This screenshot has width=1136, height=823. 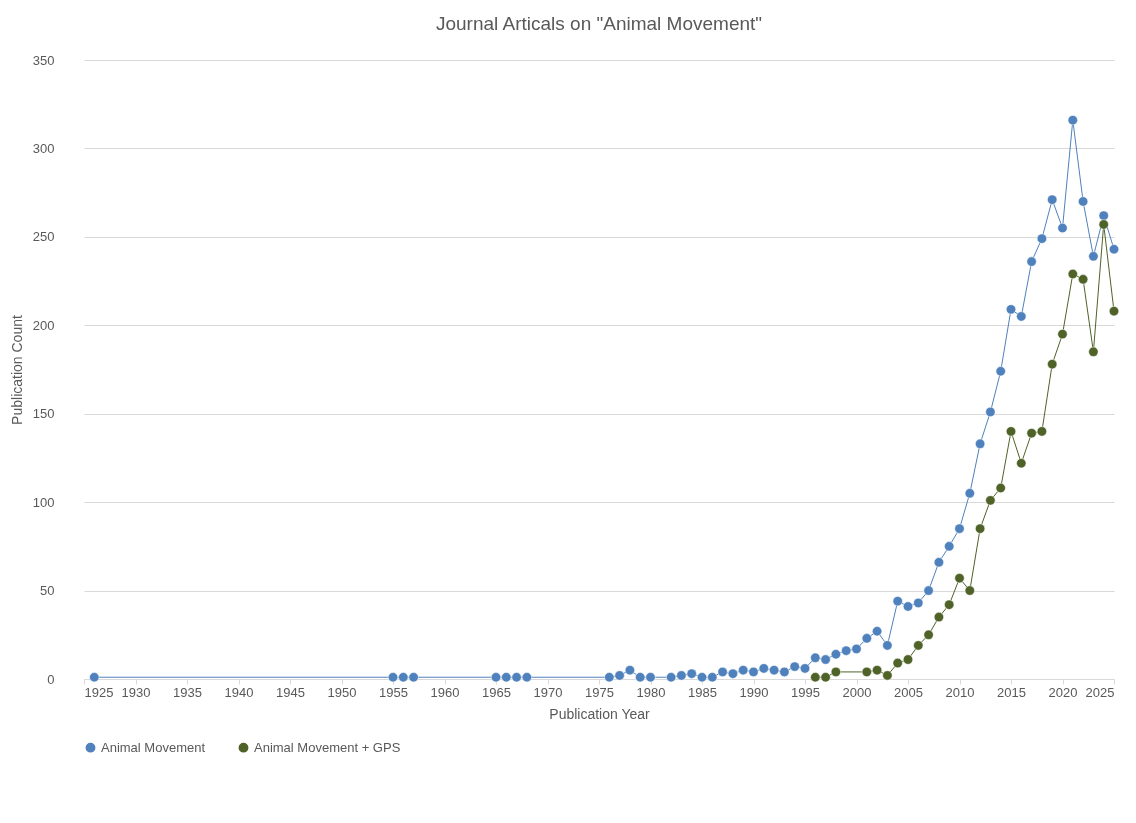 I want to click on y-tick-label: 200, so click(x=43, y=325).